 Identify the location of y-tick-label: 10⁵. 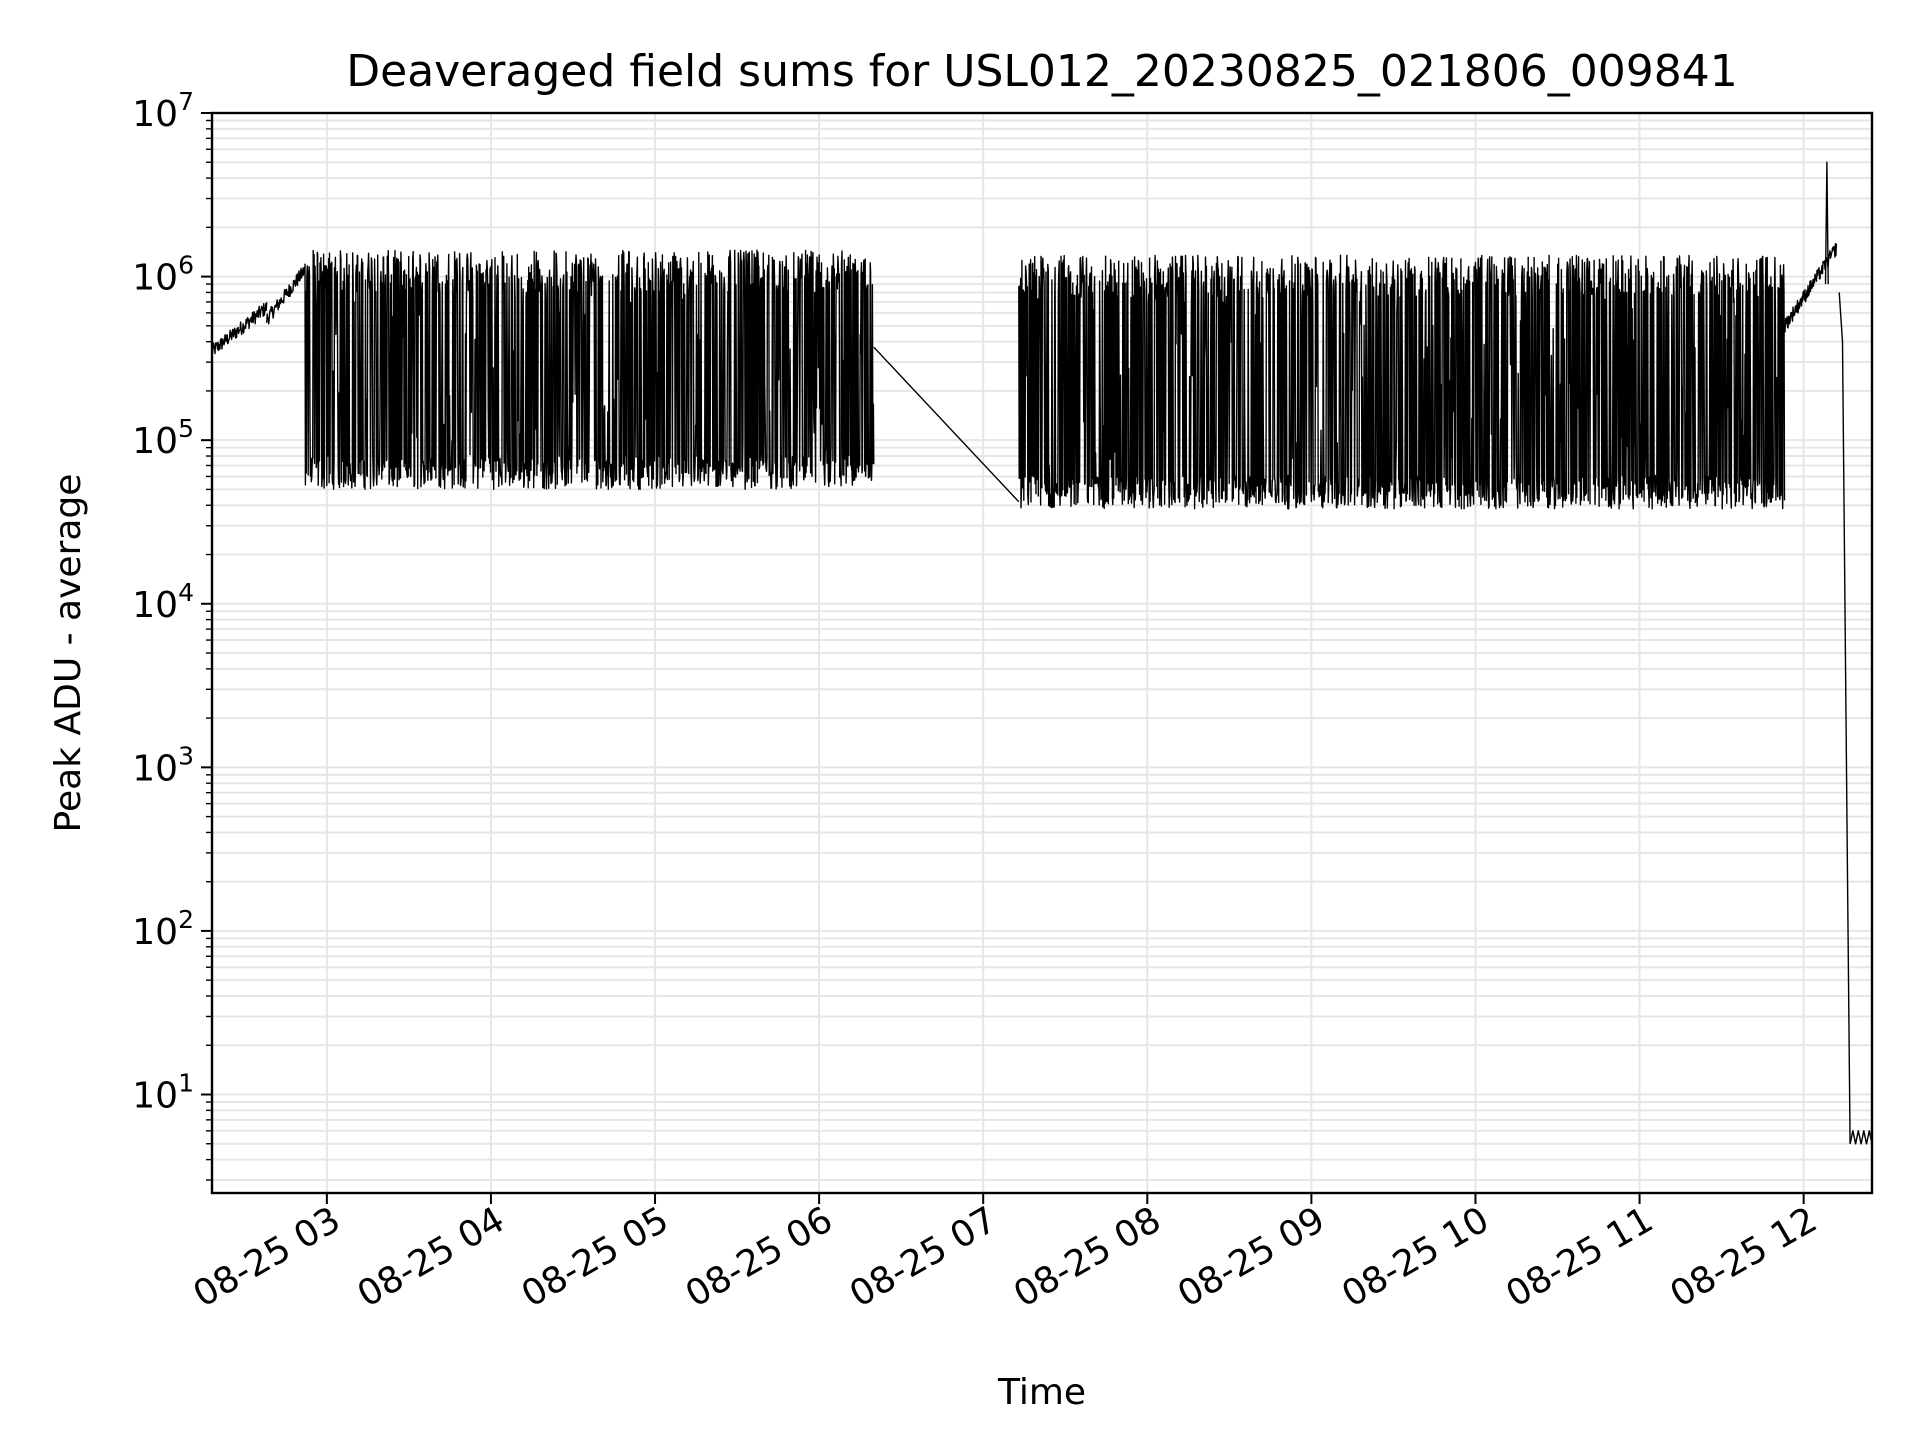
(163, 438).